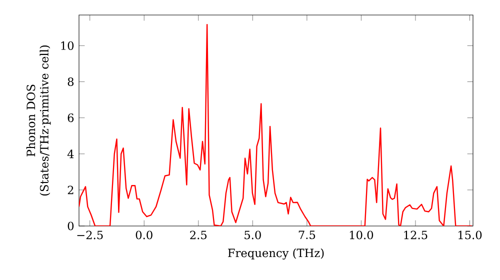 Image resolution: width=500 pixels, height=280 pixels. What do you see at coordinates (198, 235) in the screenshot?
I see `x-tick-label: 2.5` at bounding box center [198, 235].